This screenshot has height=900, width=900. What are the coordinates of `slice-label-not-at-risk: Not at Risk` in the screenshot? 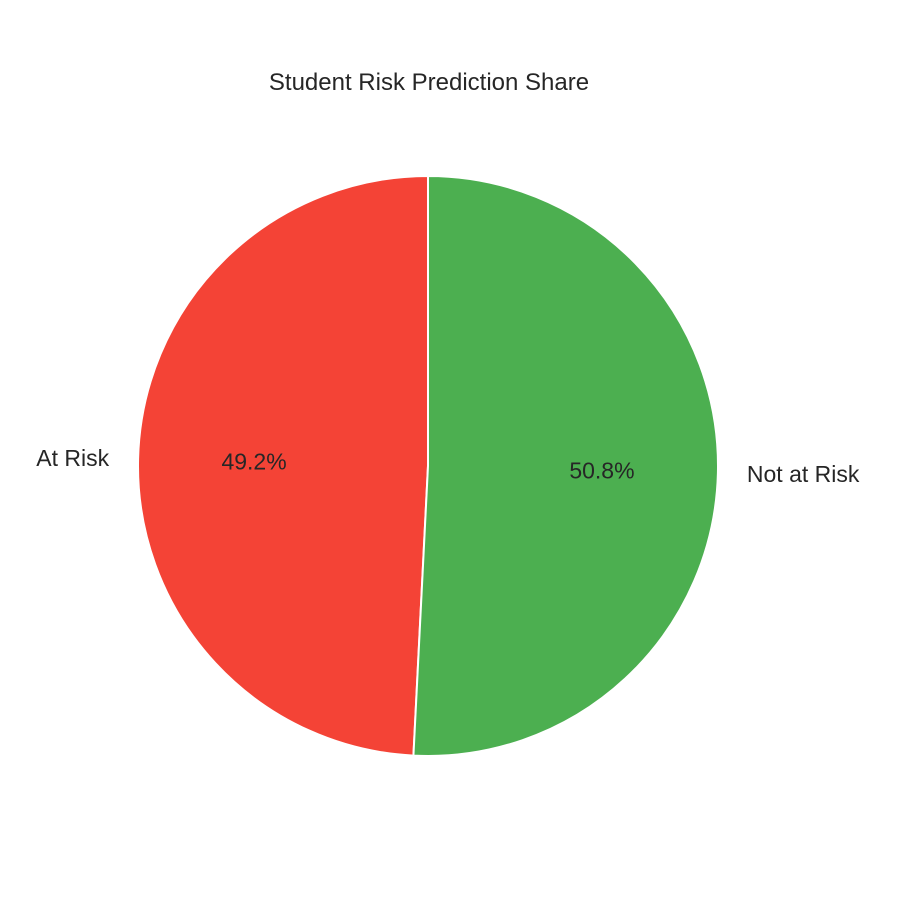 It's located at (803, 474).